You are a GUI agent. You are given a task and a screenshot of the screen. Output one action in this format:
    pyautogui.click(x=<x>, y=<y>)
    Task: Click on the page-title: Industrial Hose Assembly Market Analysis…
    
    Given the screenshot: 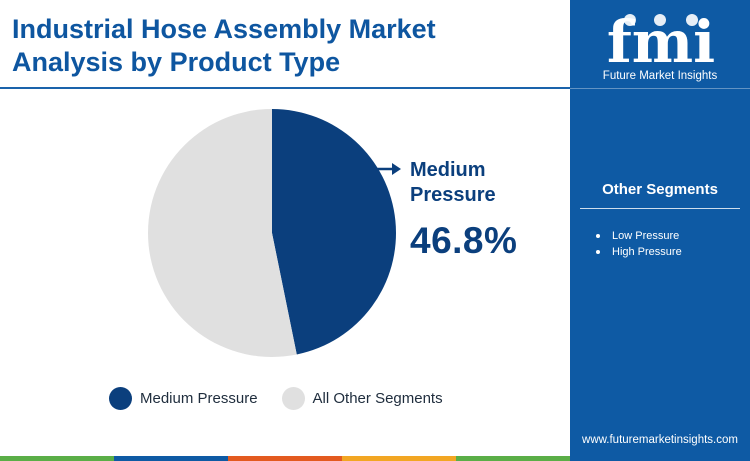 What is the action you would take?
    pyautogui.click(x=224, y=45)
    